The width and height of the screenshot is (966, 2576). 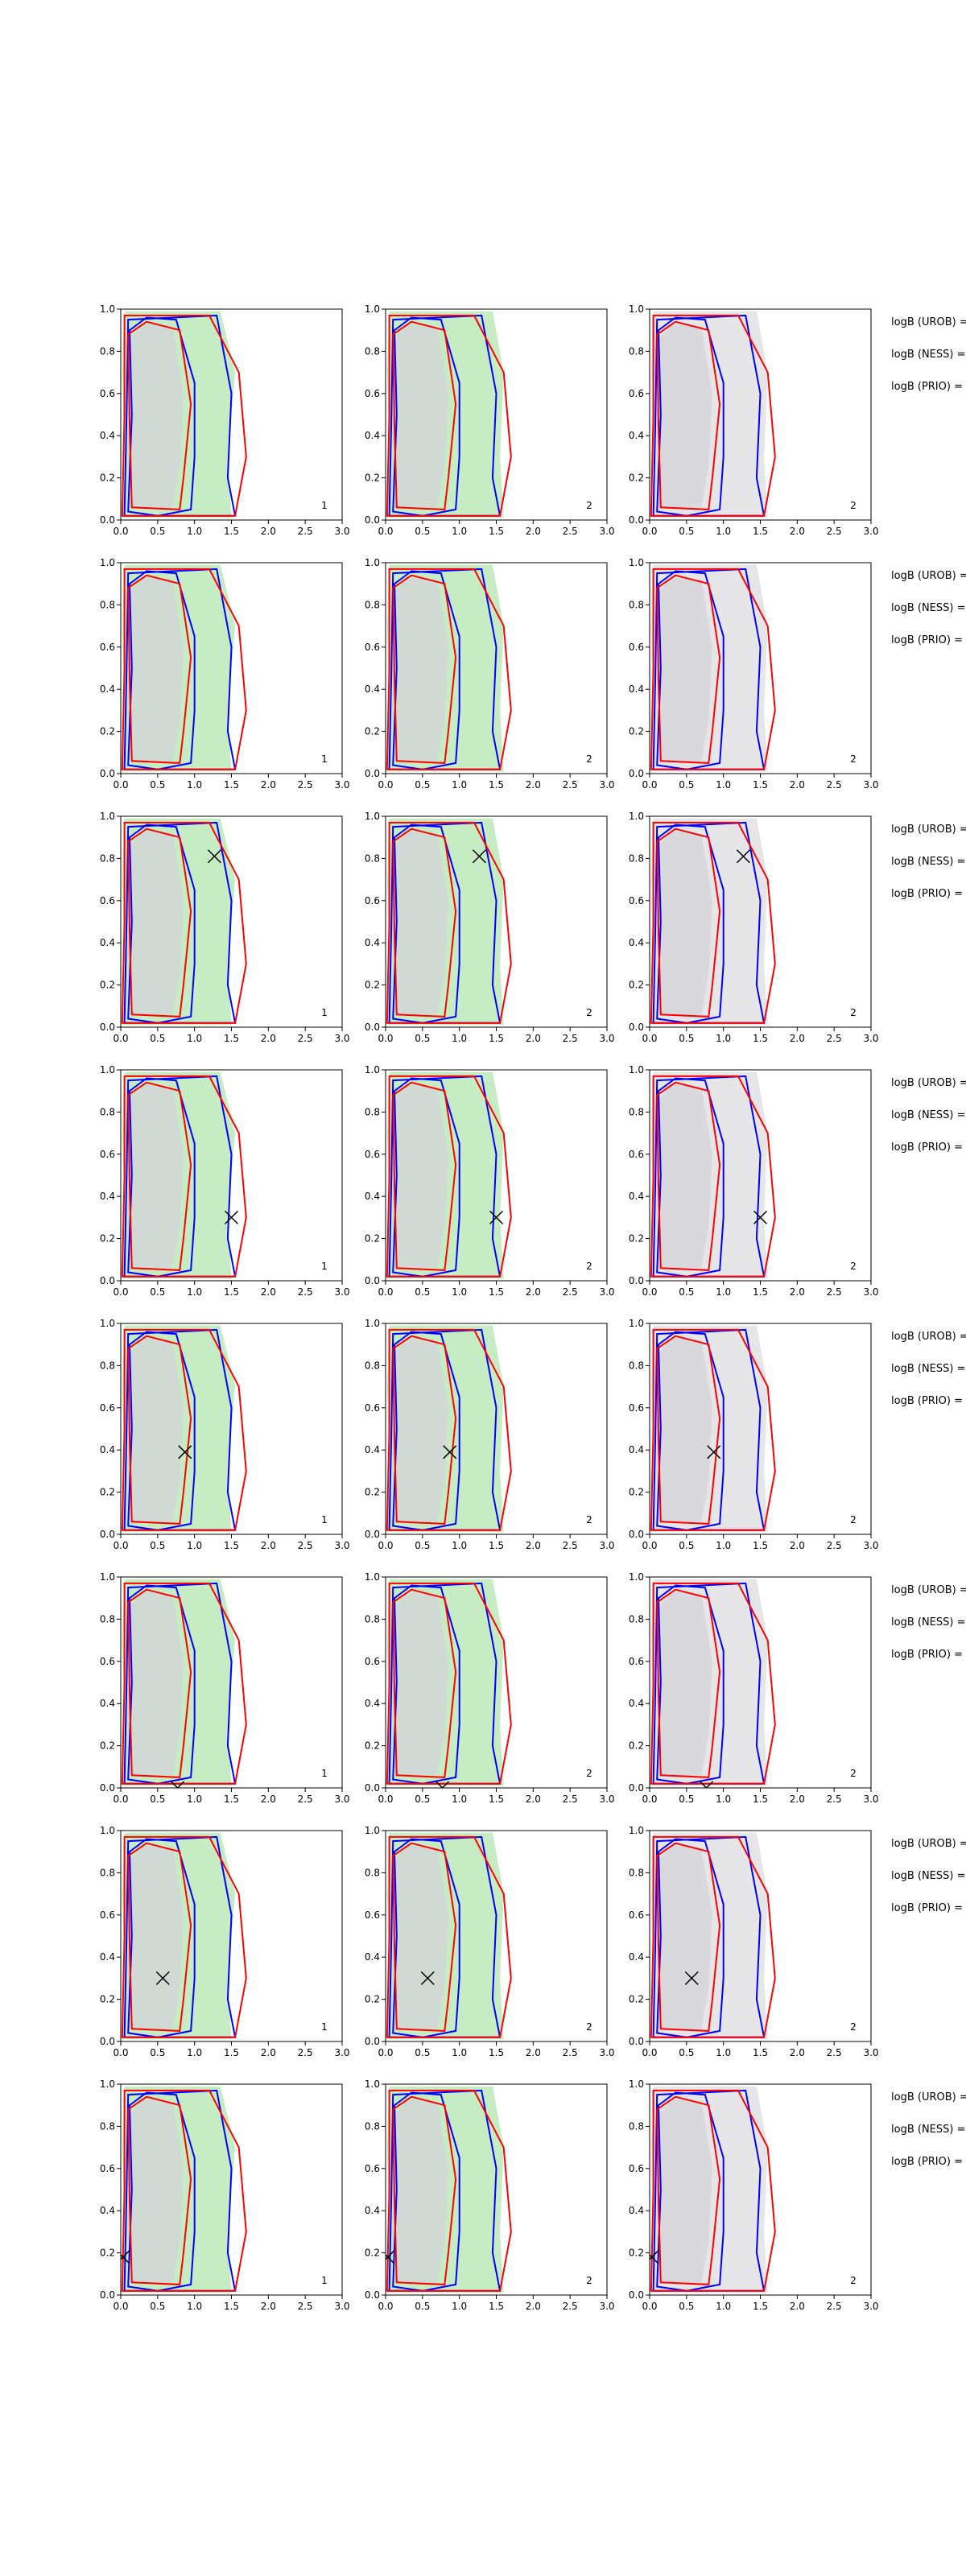 What do you see at coordinates (754, 674) in the screenshot?
I see `subplot: 0.0 0.5 1.0 1.5 2.0 2.5 3.0 0.0 0.2 0.4 0.6 0.8 1.0 2` at bounding box center [754, 674].